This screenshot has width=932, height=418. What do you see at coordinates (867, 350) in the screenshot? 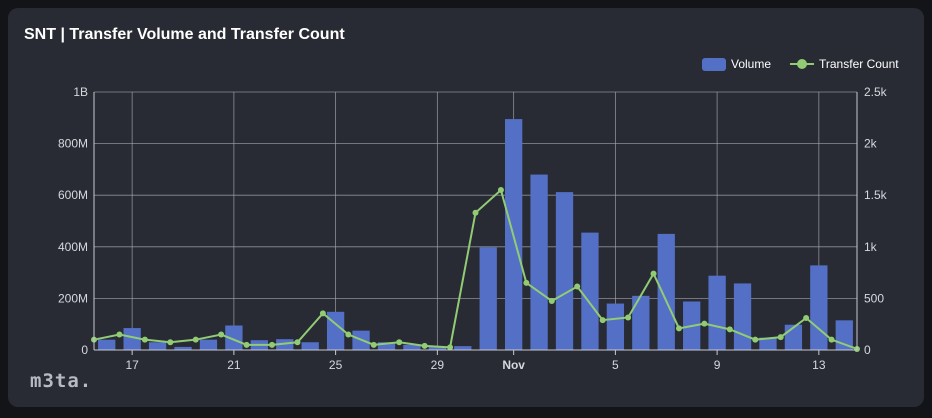
I see `y-right-tick-label: 0` at bounding box center [867, 350].